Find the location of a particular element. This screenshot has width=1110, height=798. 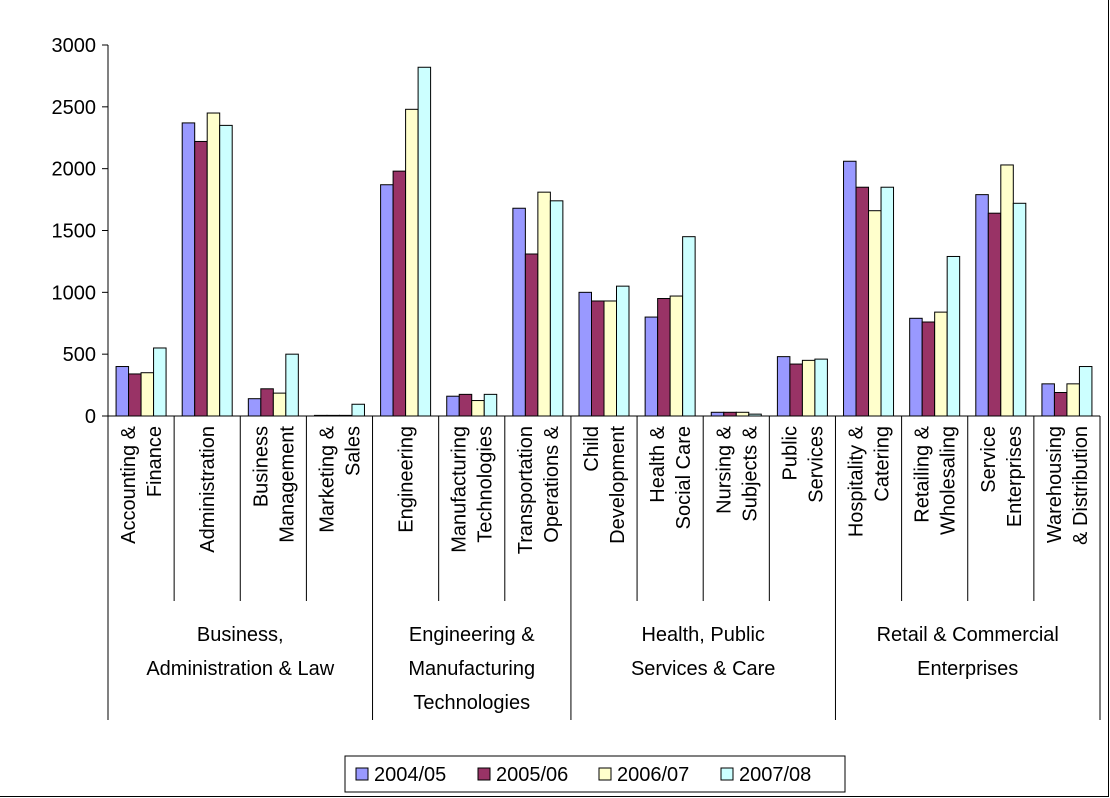

category-label: Engineering is located at coordinates (407, 479).